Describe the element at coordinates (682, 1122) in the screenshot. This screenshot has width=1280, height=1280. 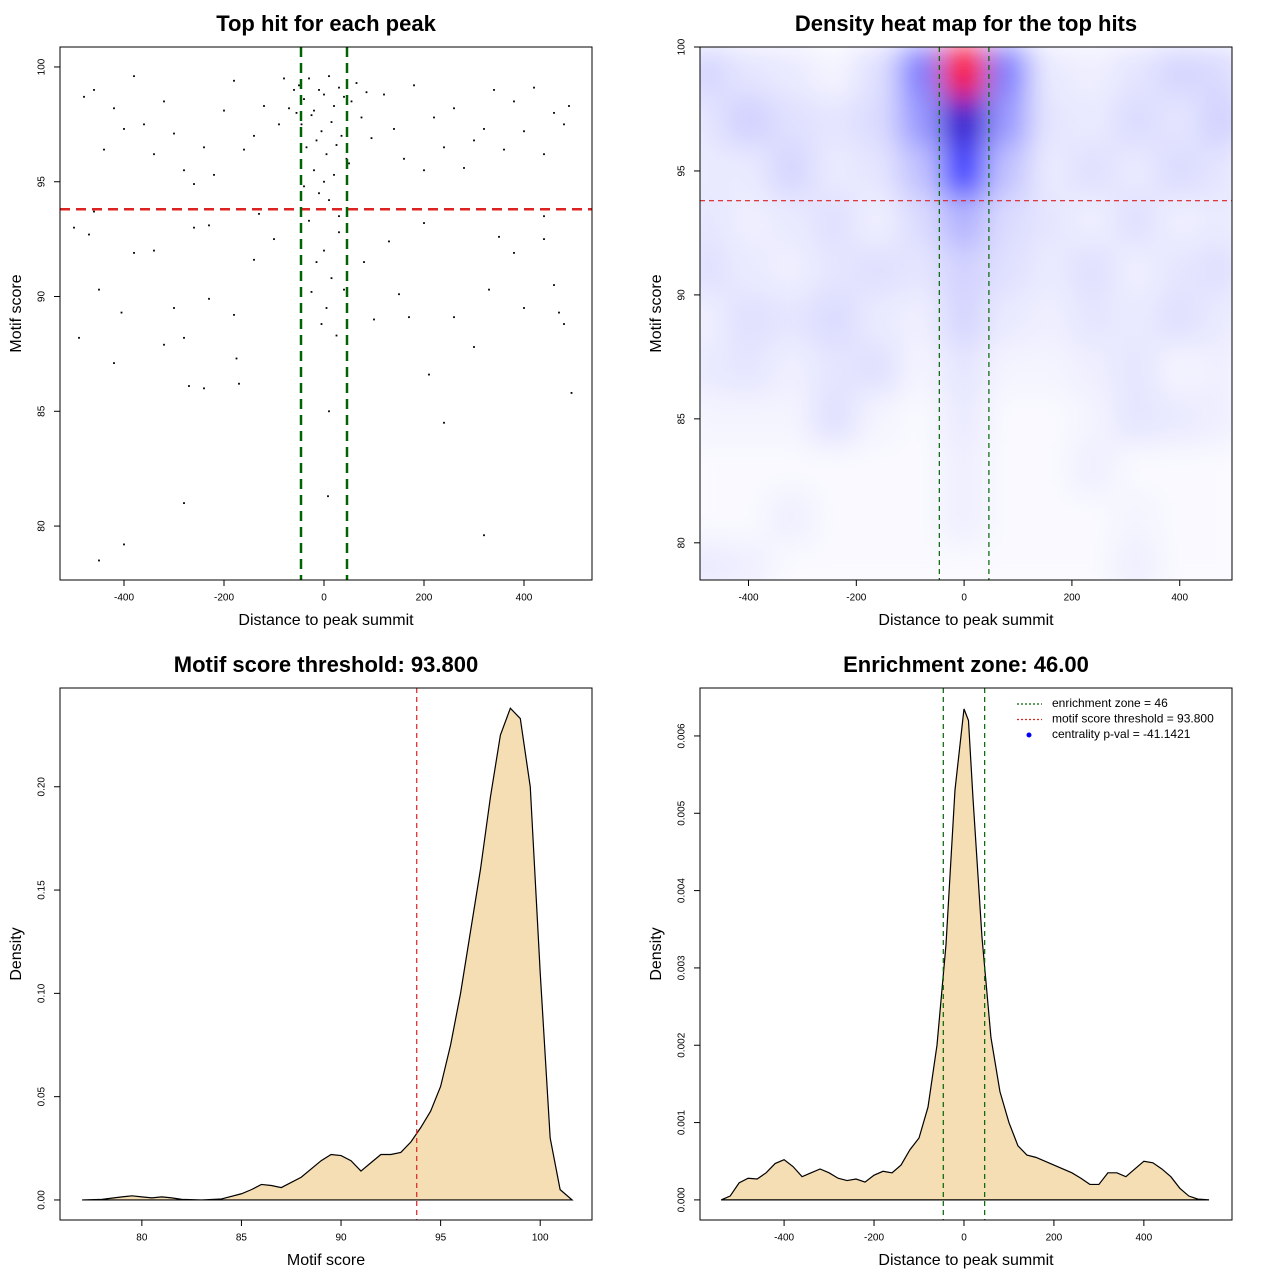
I see `y-tick-label: 0.001` at that location.